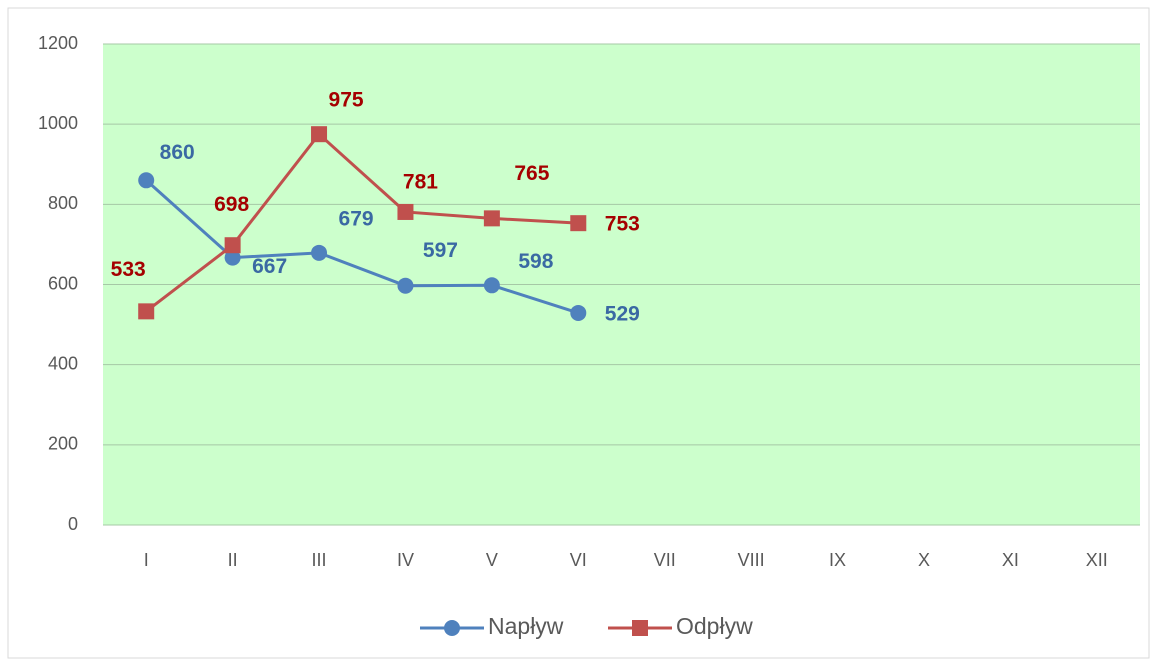  Describe the element at coordinates (269, 266) in the screenshot. I see `data-label: 667` at that location.